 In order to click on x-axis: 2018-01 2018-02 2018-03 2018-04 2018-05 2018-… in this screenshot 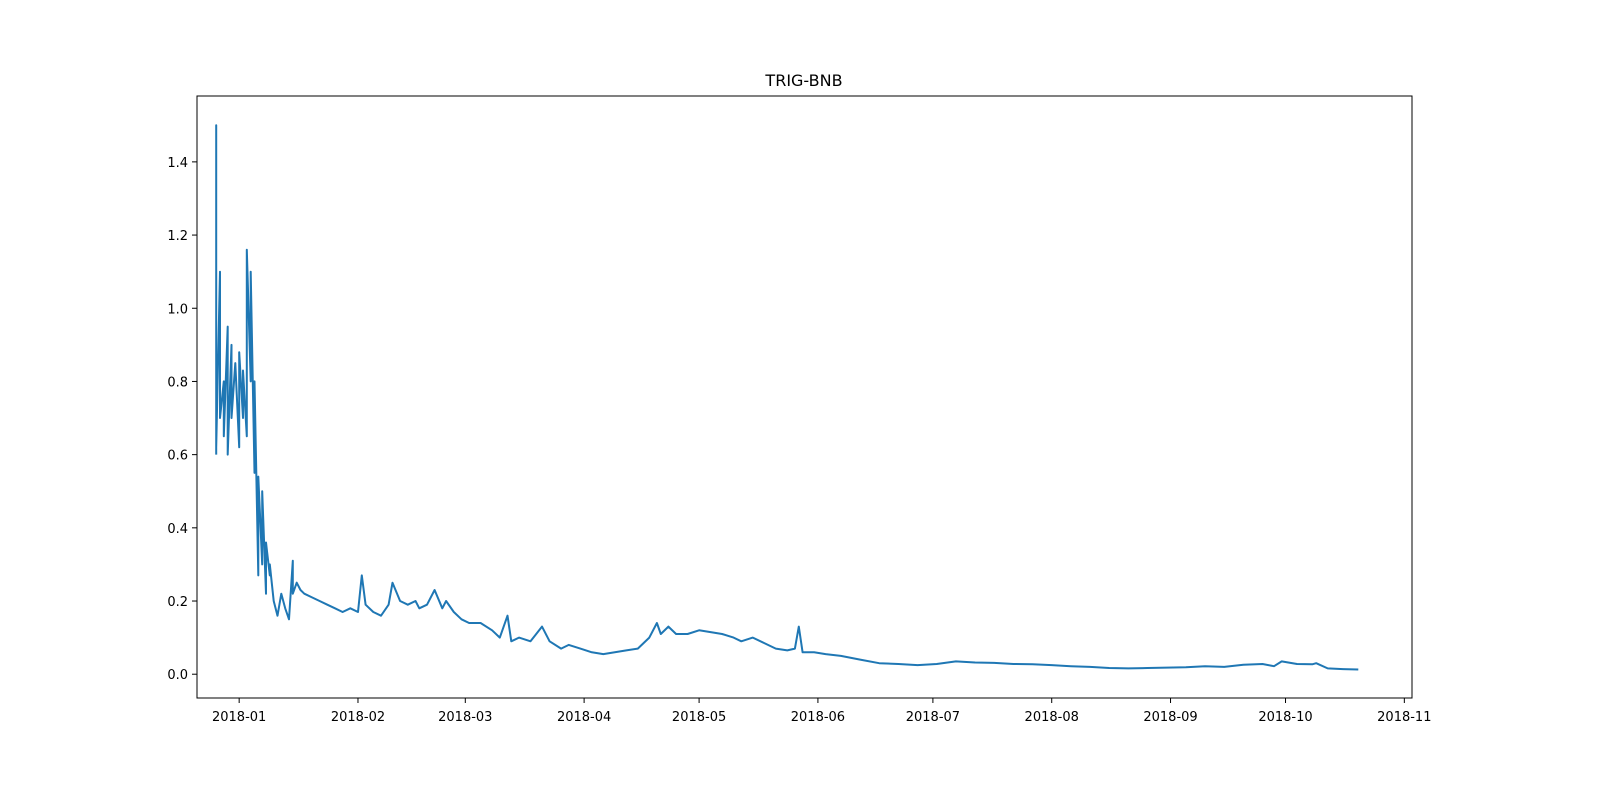, I will do `click(821, 711)`.